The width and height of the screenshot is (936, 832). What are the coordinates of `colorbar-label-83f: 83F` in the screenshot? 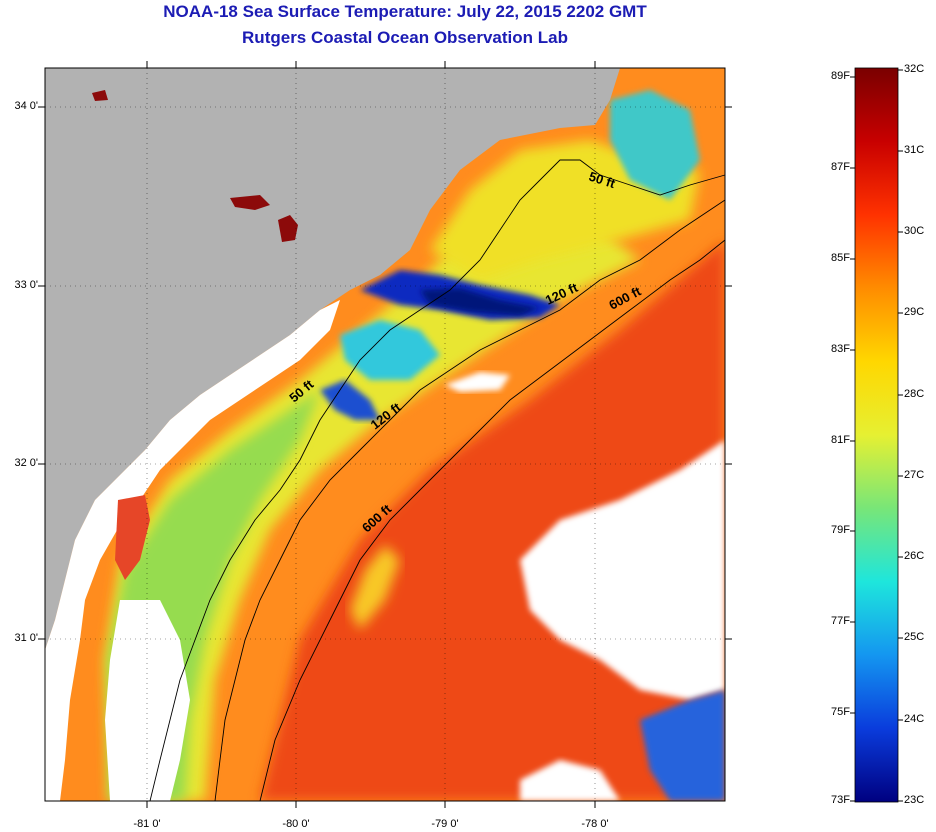 It's located at (840, 349).